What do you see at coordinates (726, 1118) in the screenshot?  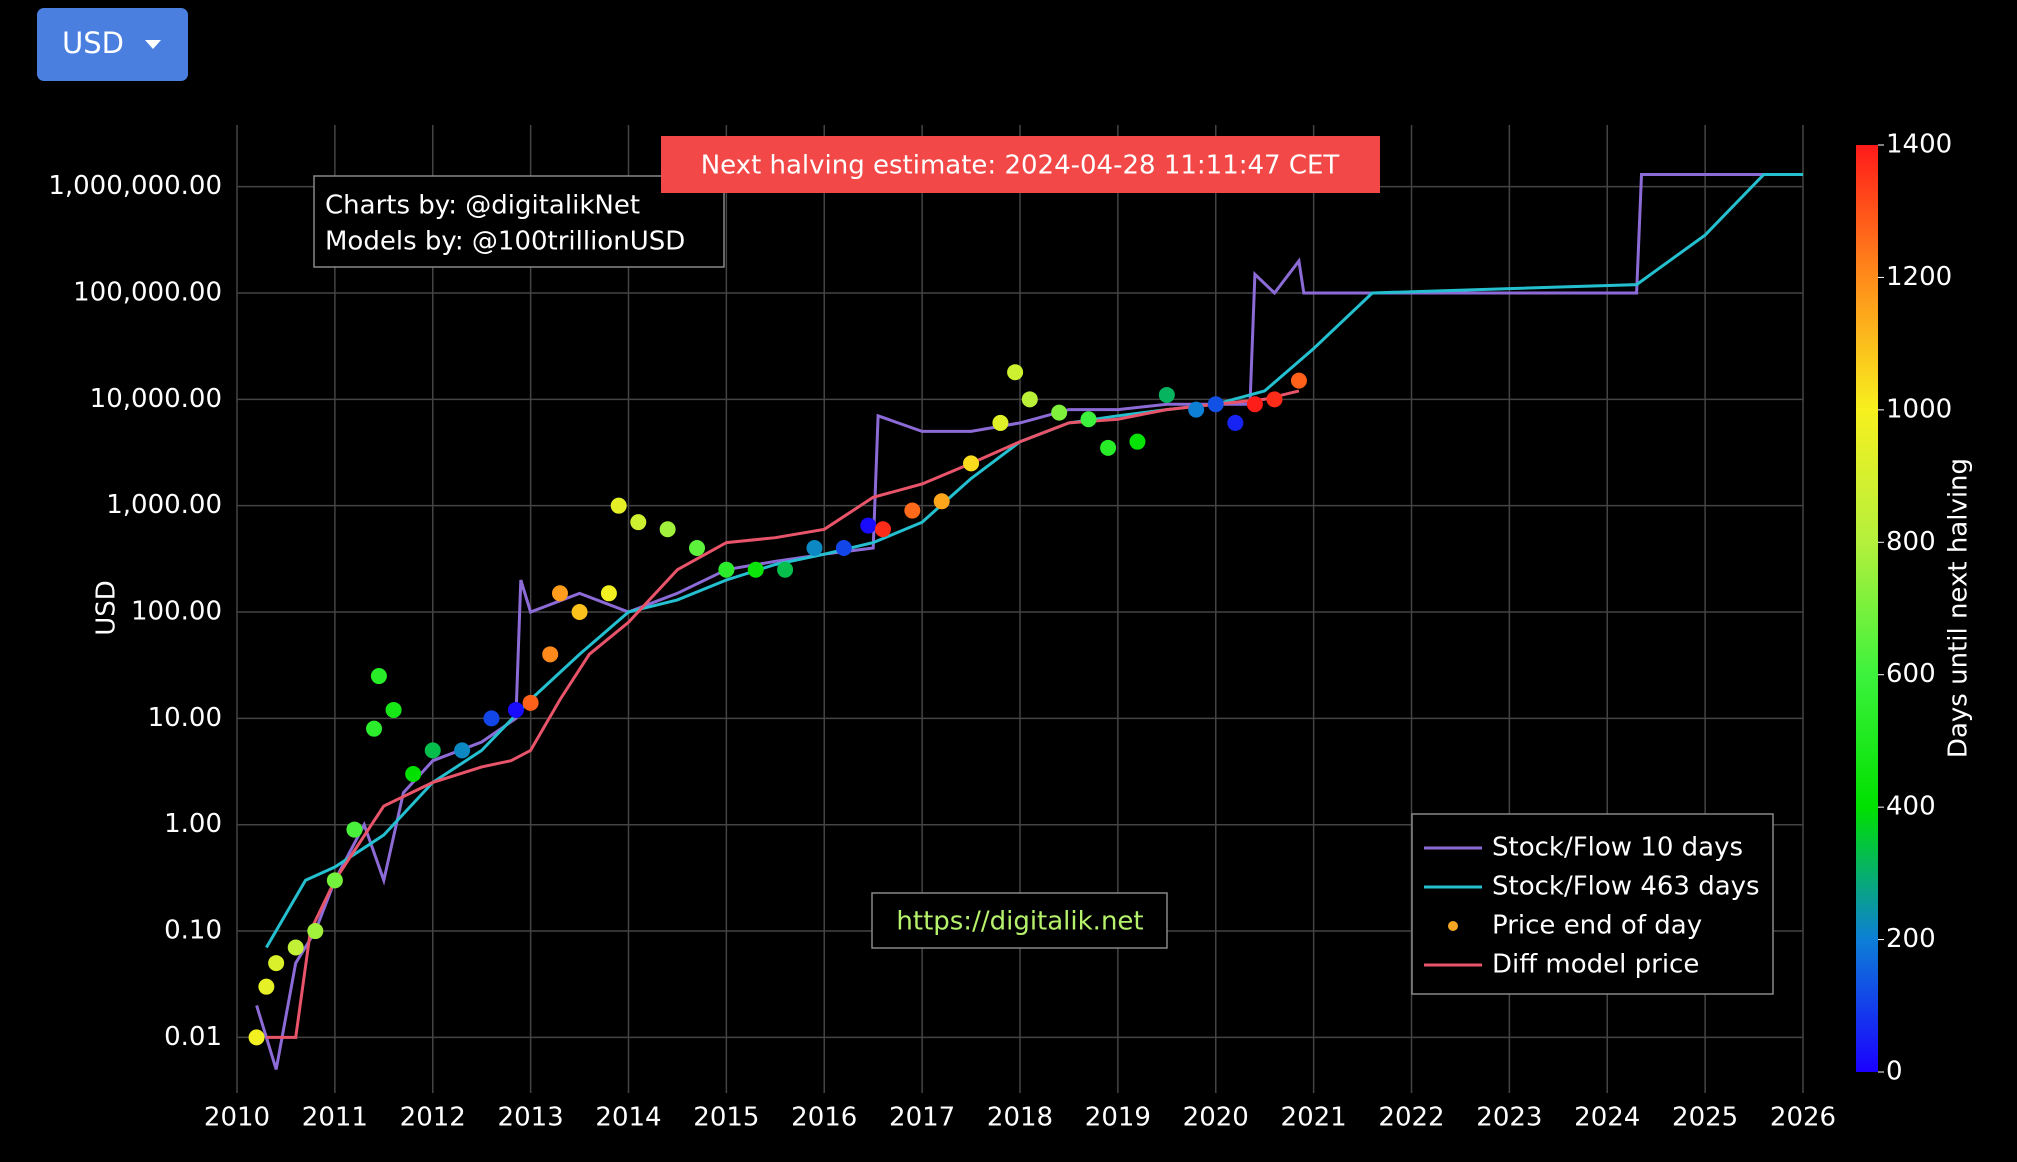 I see `x-tick-label: 2015` at bounding box center [726, 1118].